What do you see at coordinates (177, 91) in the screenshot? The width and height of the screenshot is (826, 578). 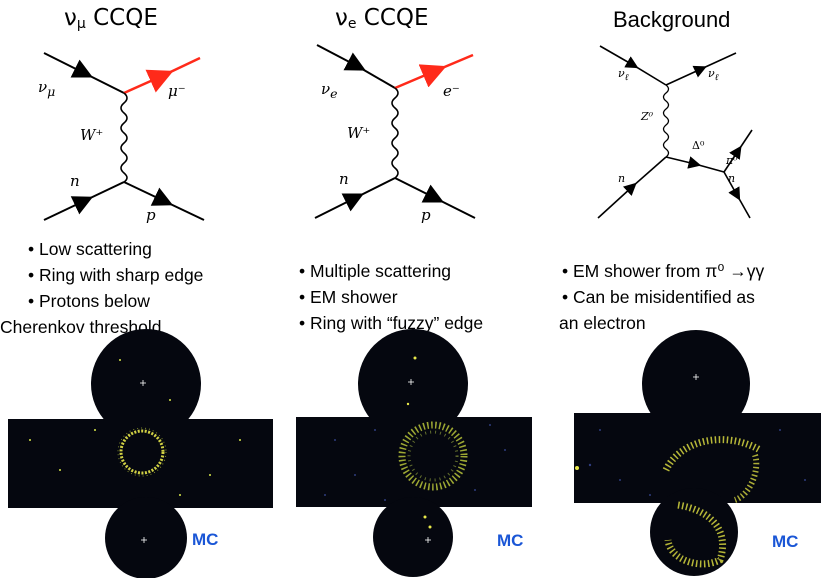 I see `label-outgoing-lepton: μ⁻` at bounding box center [177, 91].